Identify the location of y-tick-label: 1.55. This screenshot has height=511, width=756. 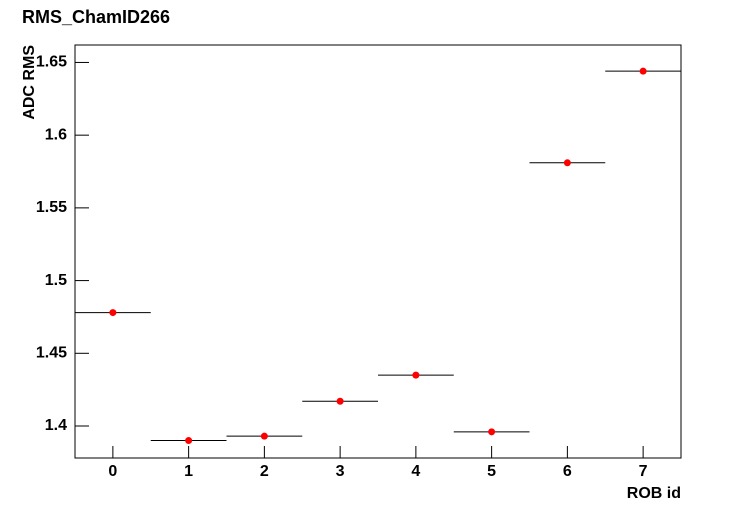
(51, 207).